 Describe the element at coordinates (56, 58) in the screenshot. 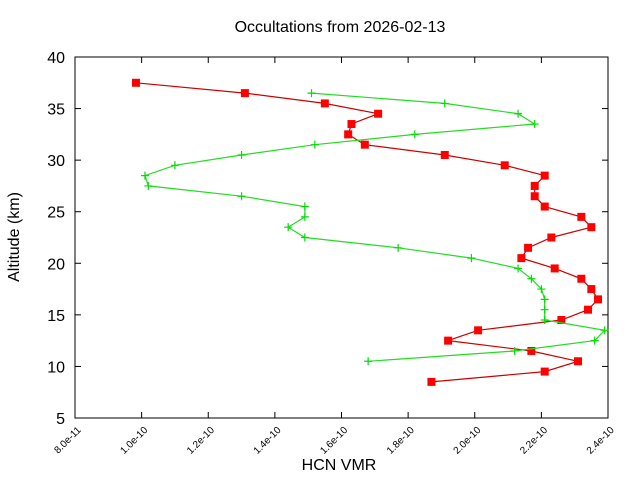

I see `y-tick-label: 40` at that location.